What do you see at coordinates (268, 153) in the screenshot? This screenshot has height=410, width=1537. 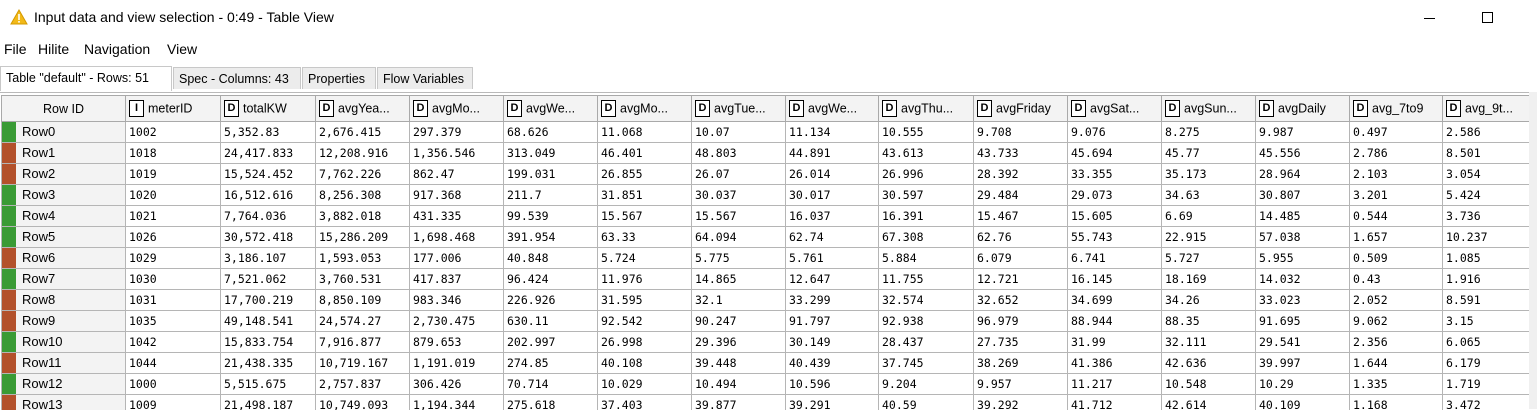 I see `table-cell: 24,417.833` at bounding box center [268, 153].